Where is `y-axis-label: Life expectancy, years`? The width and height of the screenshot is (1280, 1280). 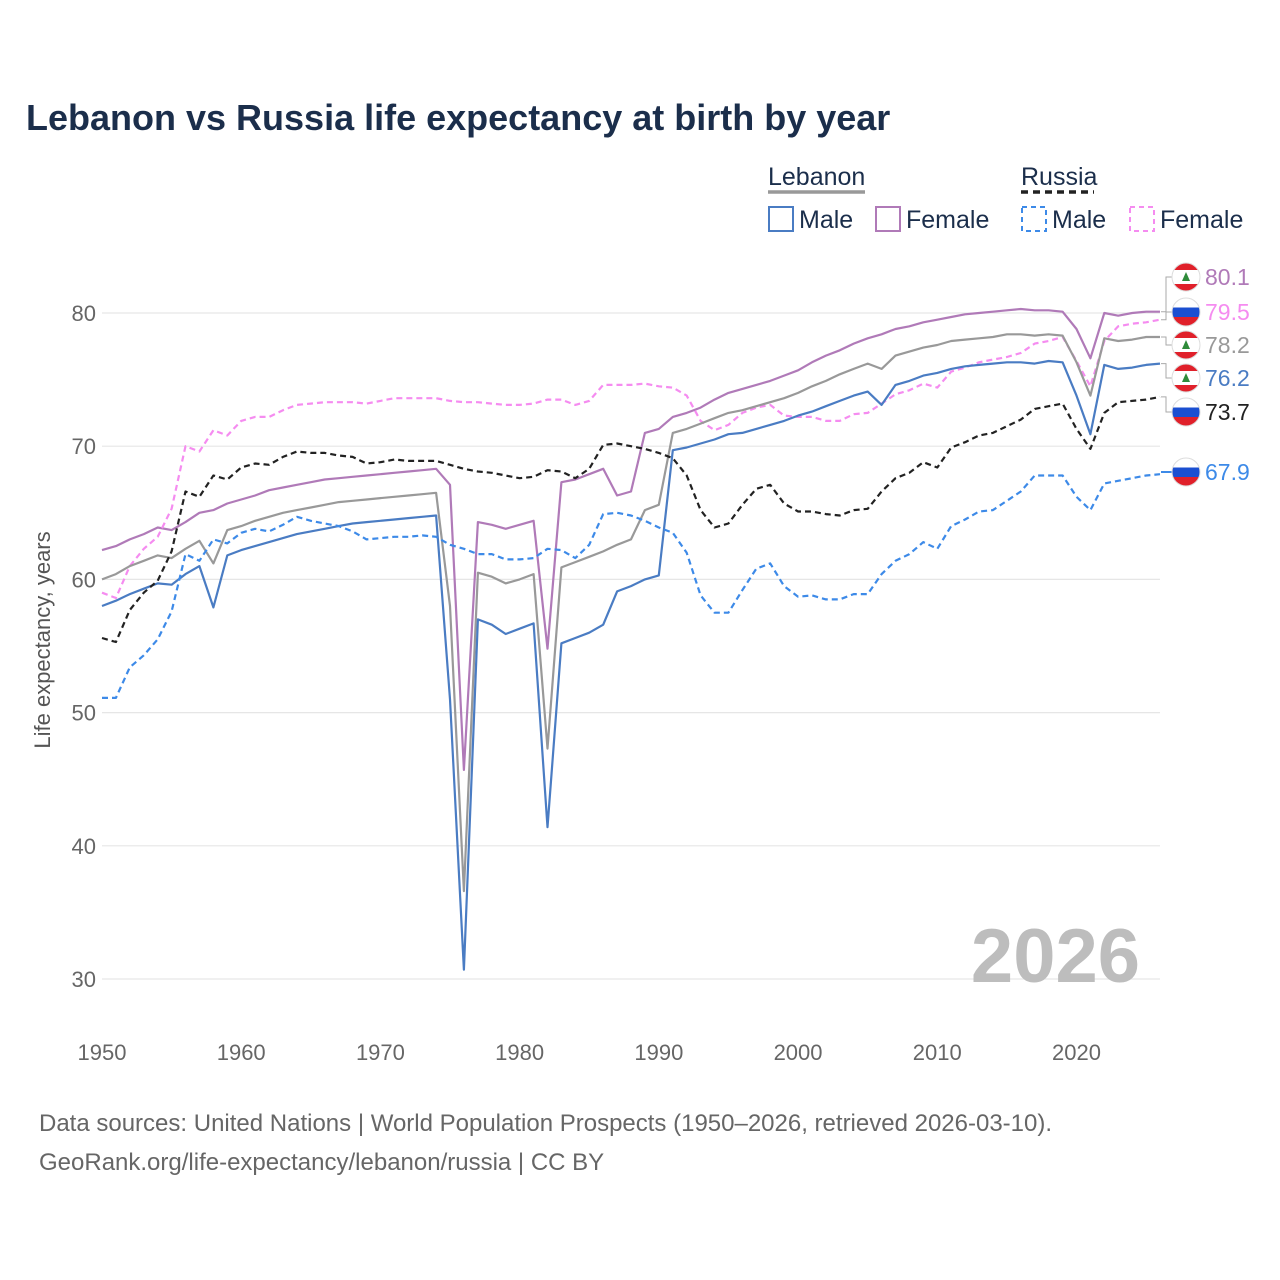 y-axis-label: Life expectancy, years is located at coordinates (42, 639).